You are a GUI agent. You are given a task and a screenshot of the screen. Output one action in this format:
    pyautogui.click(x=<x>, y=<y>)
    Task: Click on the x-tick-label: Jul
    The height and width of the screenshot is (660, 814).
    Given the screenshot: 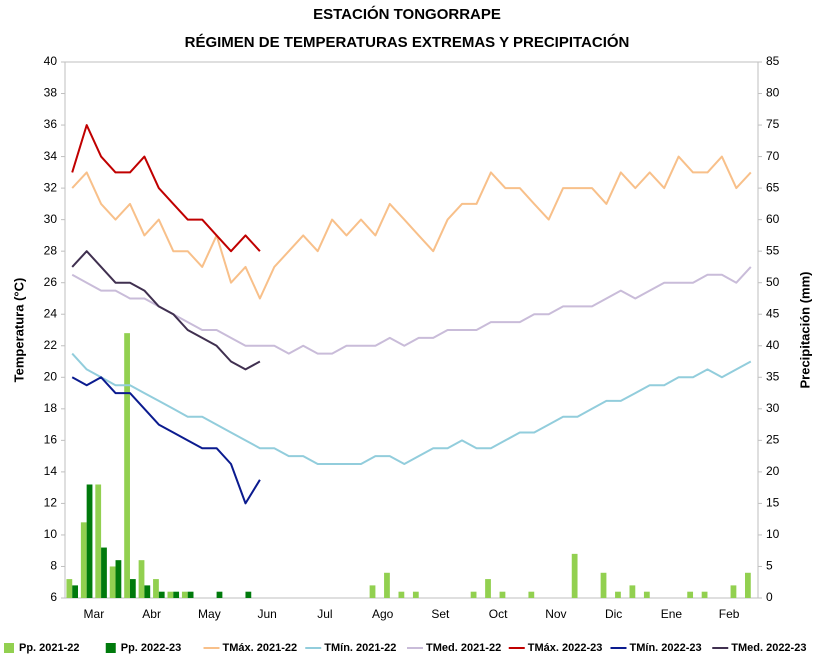 What is the action you would take?
    pyautogui.click(x=324, y=614)
    